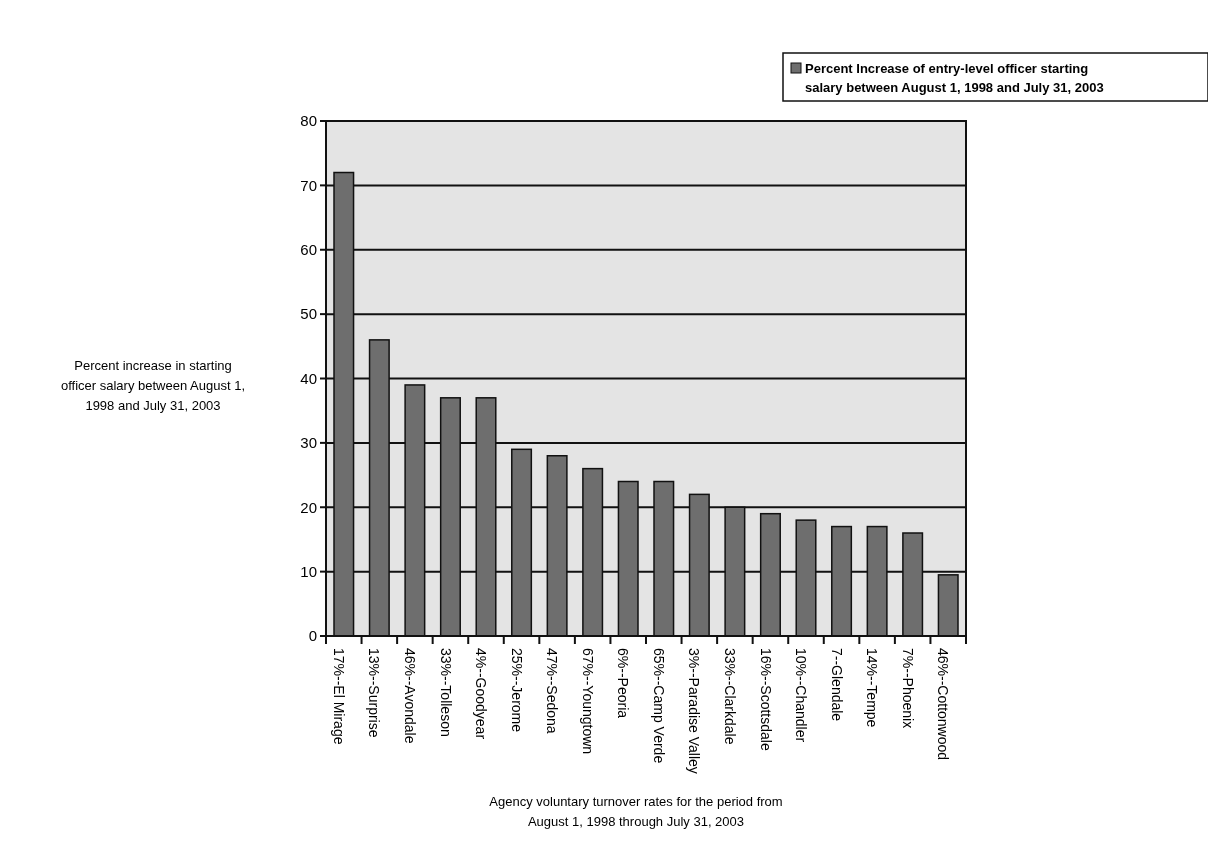 This screenshot has width=1208, height=860. Describe the element at coordinates (636, 811) in the screenshot. I see `x-axis-title: Agency voluntary turnover rates for the period from August 1, 1998 through July 31, 2003` at that location.